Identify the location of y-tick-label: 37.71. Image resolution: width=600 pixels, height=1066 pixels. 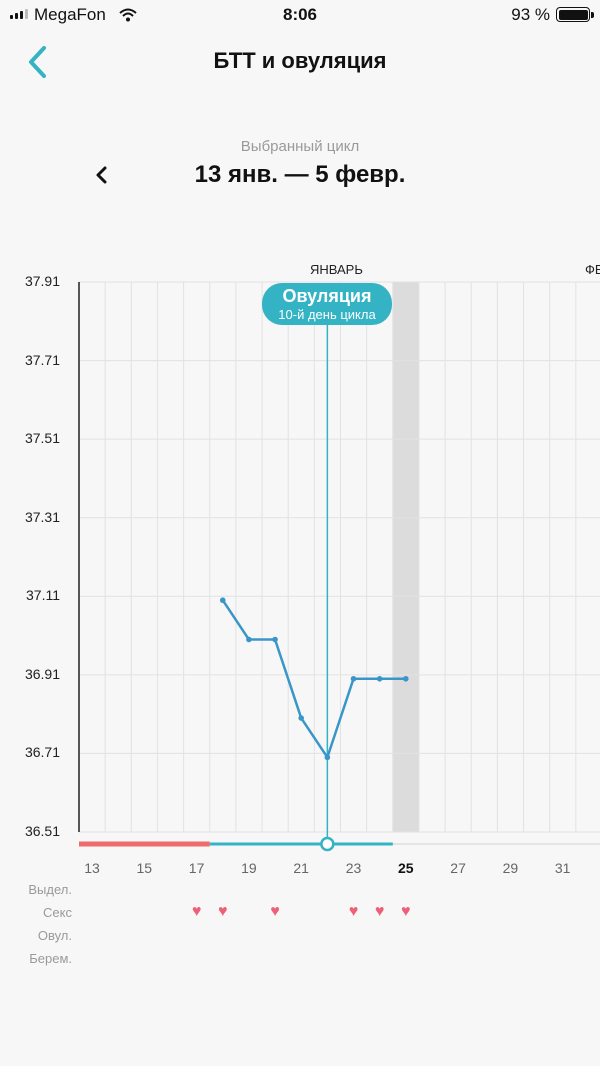
(42, 359).